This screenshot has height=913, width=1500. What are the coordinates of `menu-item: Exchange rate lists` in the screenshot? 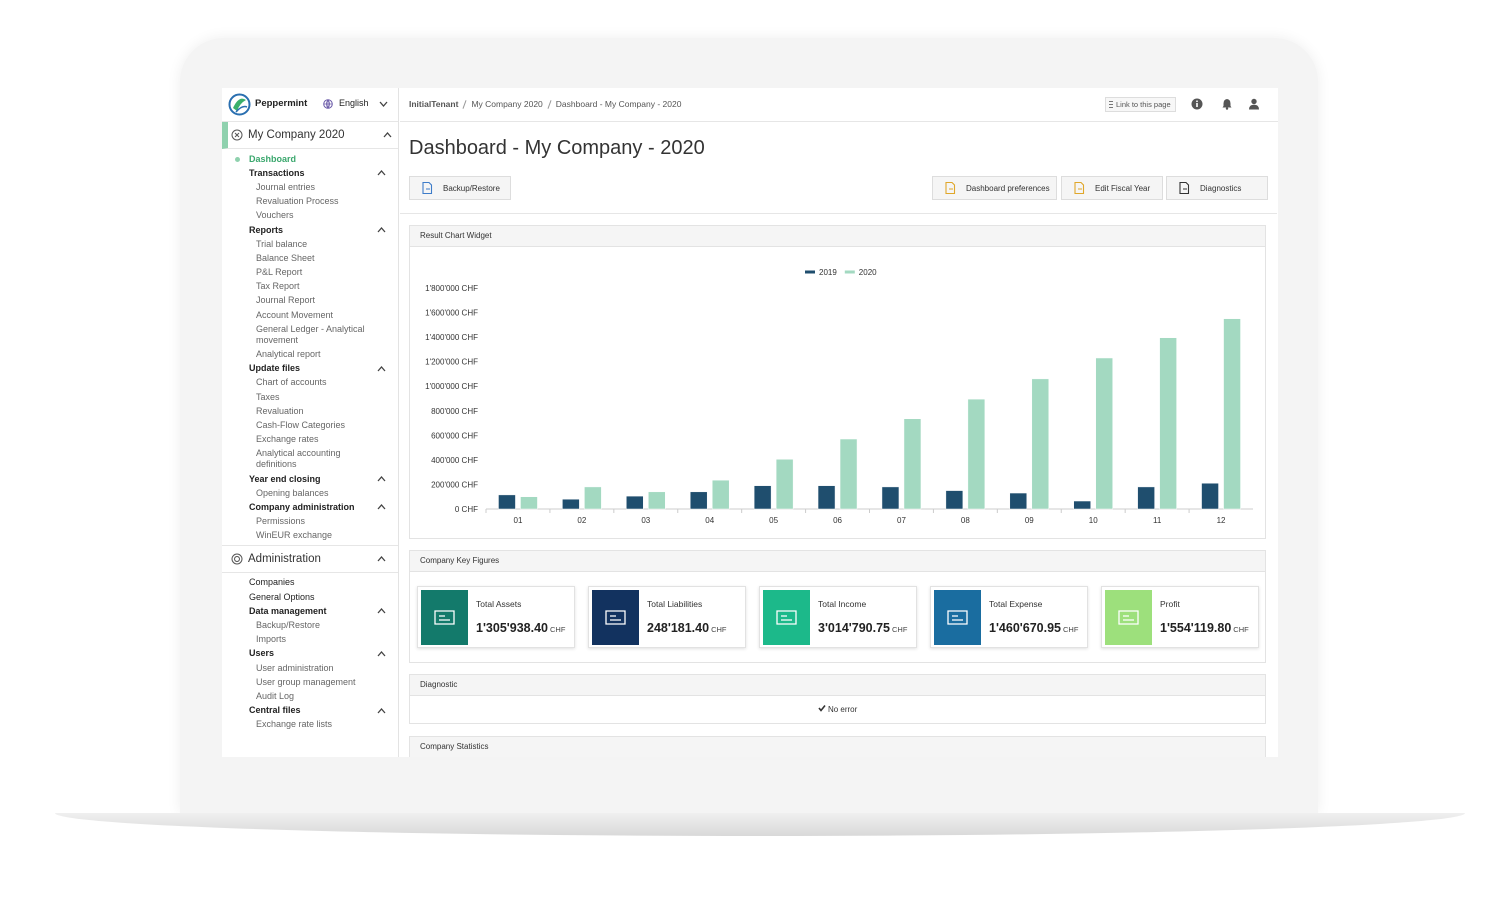 It's located at (294, 724).